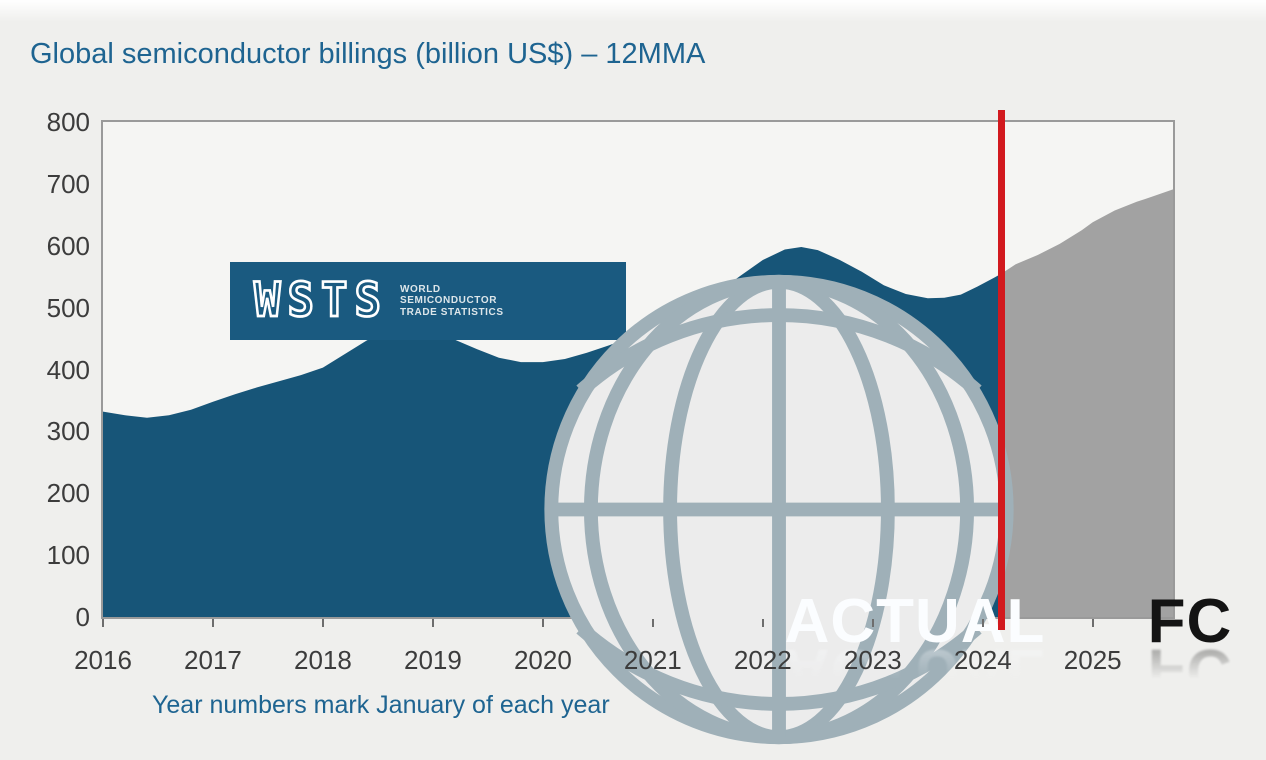 This screenshot has width=1266, height=760. Describe the element at coordinates (1087, 403) in the screenshot. I see `forecast-area-series` at that location.